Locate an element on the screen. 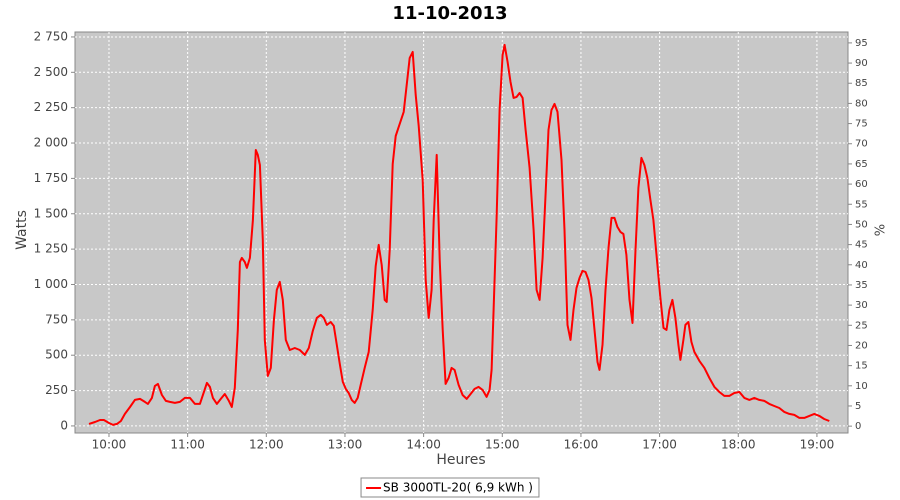 The height and width of the screenshot is (500, 900). y2-tick-label: 20 is located at coordinates (861, 345).